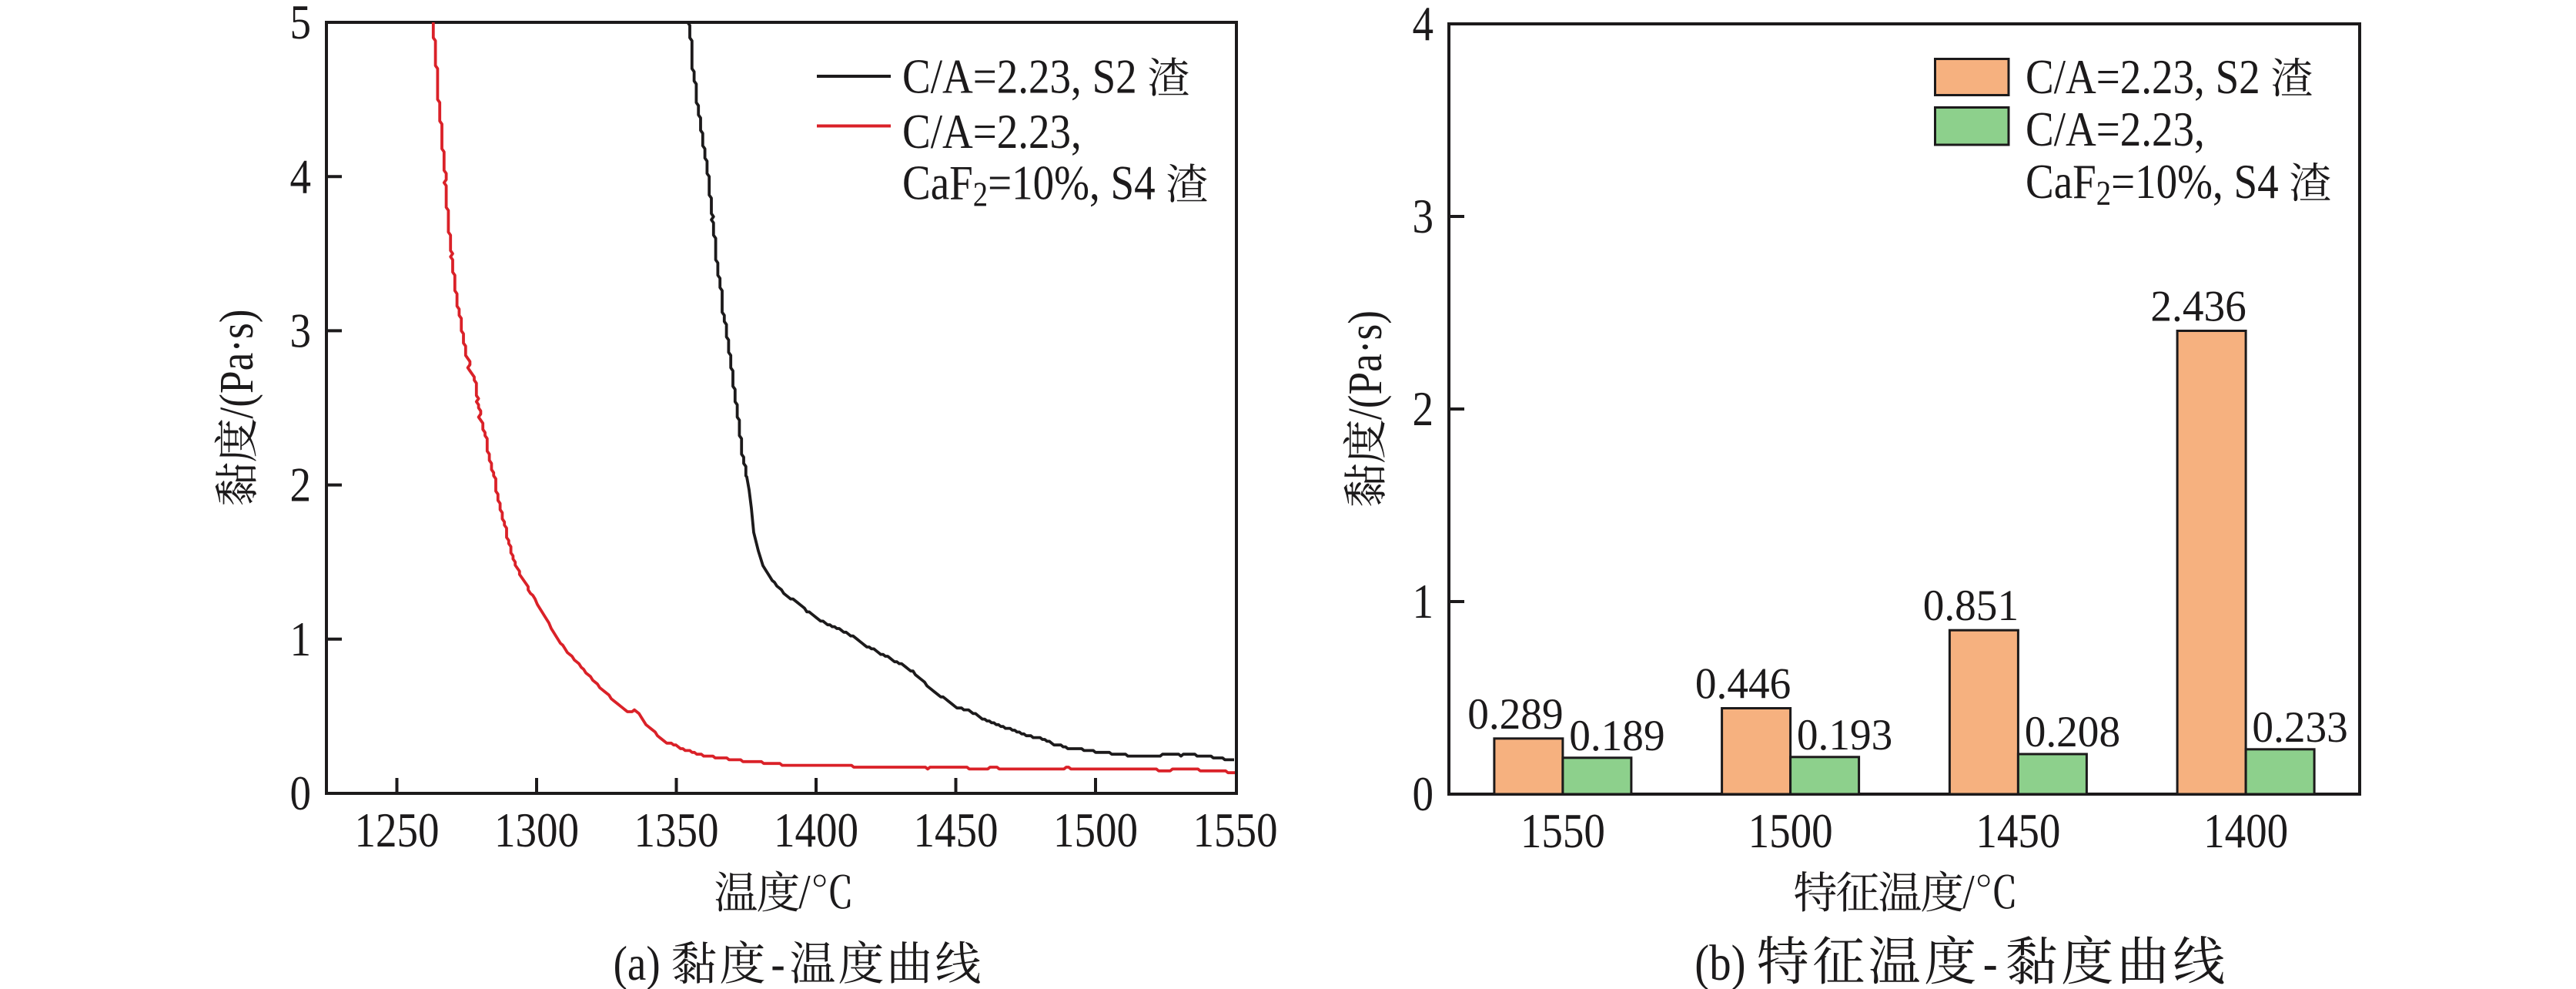  What do you see at coordinates (1725, 962) in the screenshot?
I see `svg-text: (b)` at bounding box center [1725, 962].